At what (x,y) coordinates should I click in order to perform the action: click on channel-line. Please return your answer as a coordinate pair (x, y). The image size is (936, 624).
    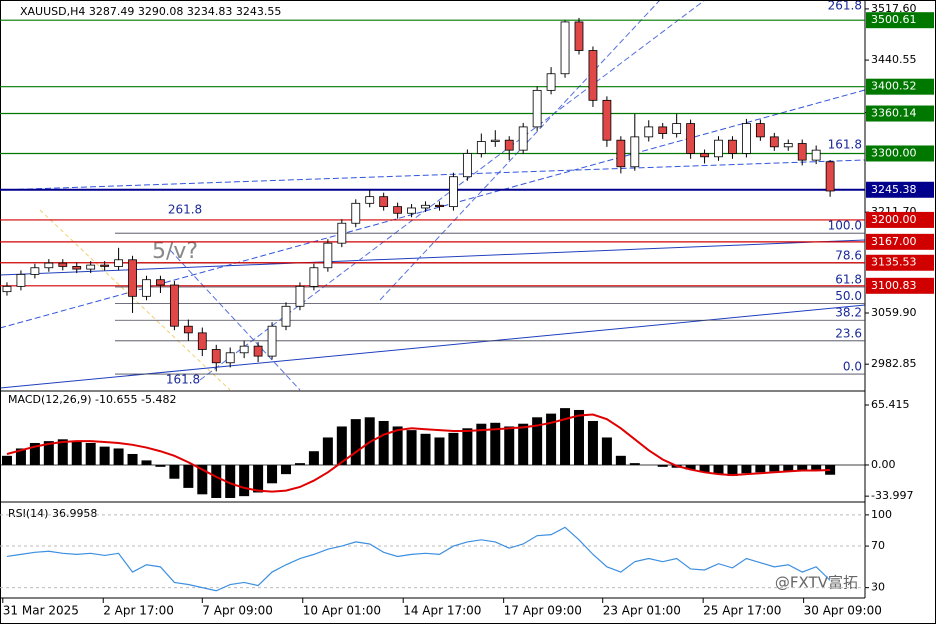
    Looking at the image, I should click on (520, 150).